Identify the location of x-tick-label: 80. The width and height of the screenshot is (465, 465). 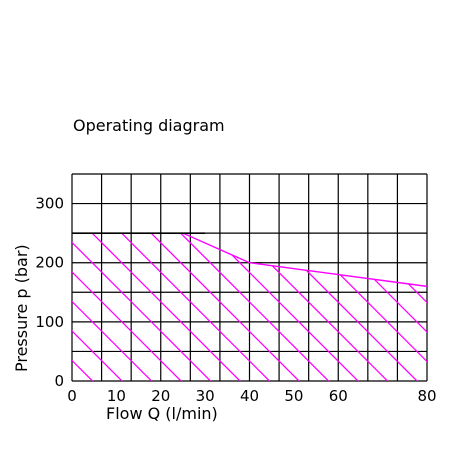
(426, 396).